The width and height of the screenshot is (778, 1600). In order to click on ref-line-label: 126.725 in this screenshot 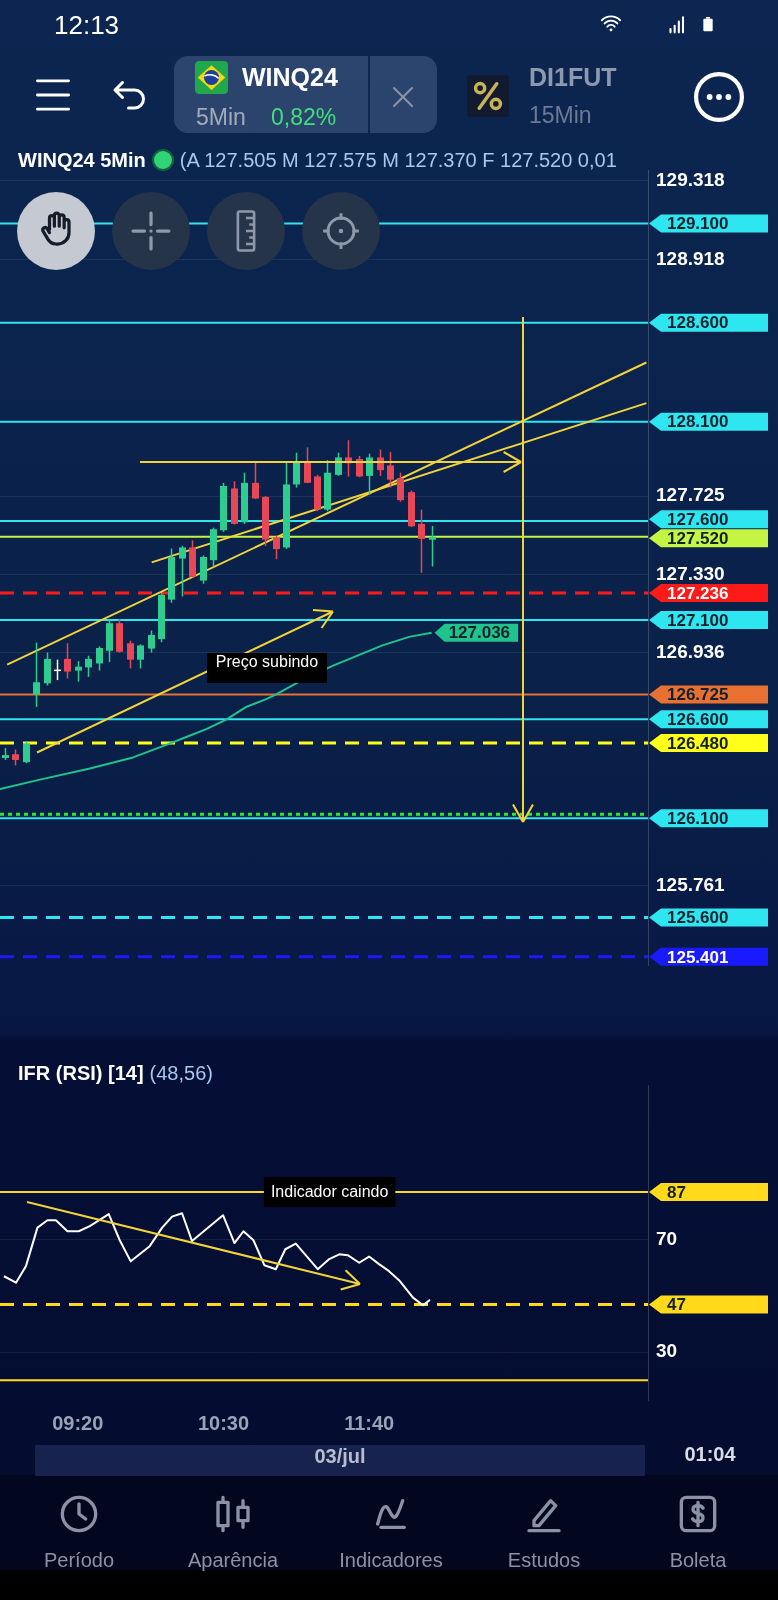, I will do `click(698, 695)`.